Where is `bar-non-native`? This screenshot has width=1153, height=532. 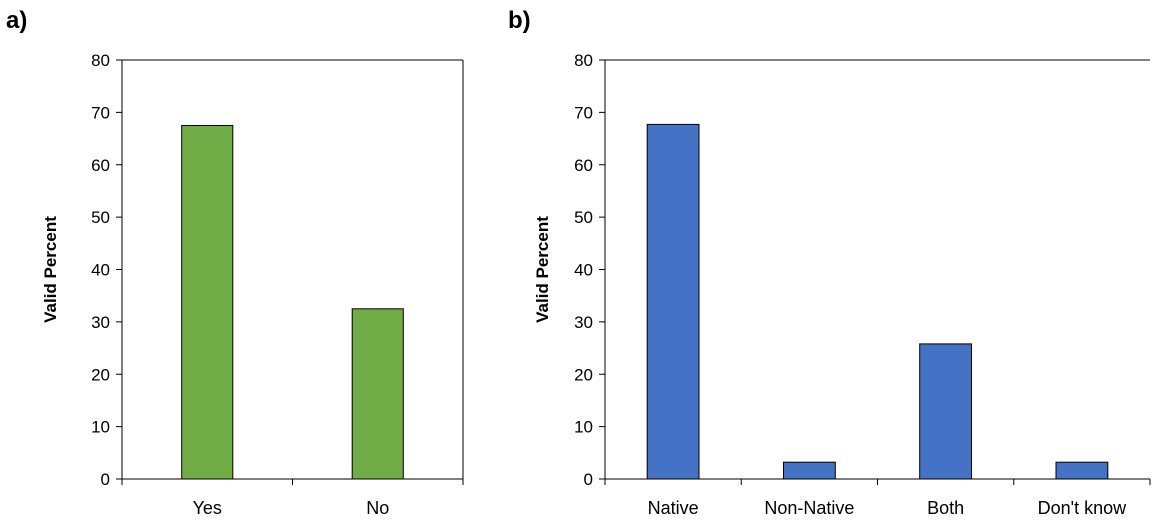 bar-non-native is located at coordinates (809, 470).